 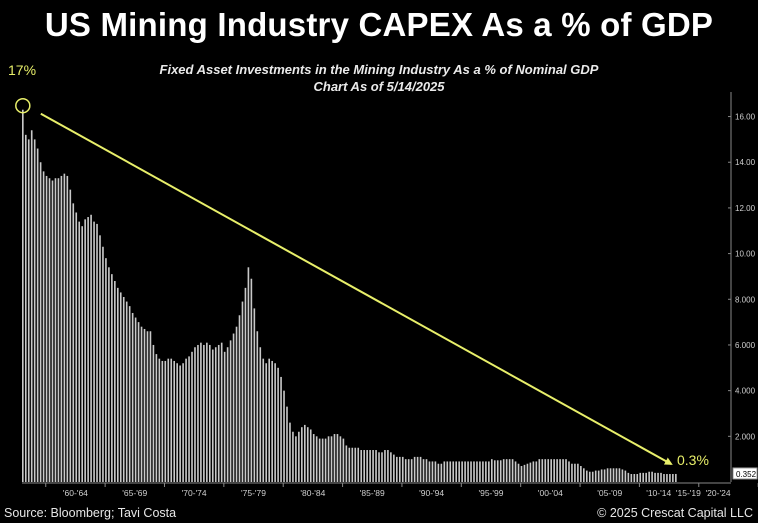 What do you see at coordinates (675, 513) in the screenshot?
I see `copyright-text: © 2025 Crescat Capital LLC` at bounding box center [675, 513].